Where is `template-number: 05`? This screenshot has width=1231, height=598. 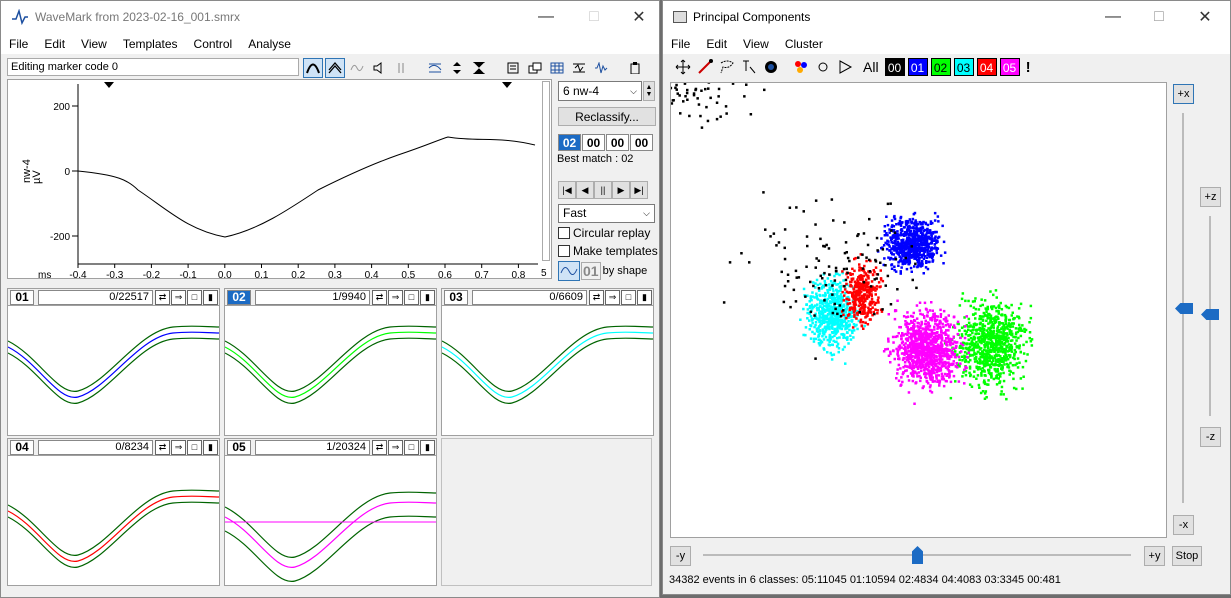
template-number: 05 is located at coordinates (239, 447).